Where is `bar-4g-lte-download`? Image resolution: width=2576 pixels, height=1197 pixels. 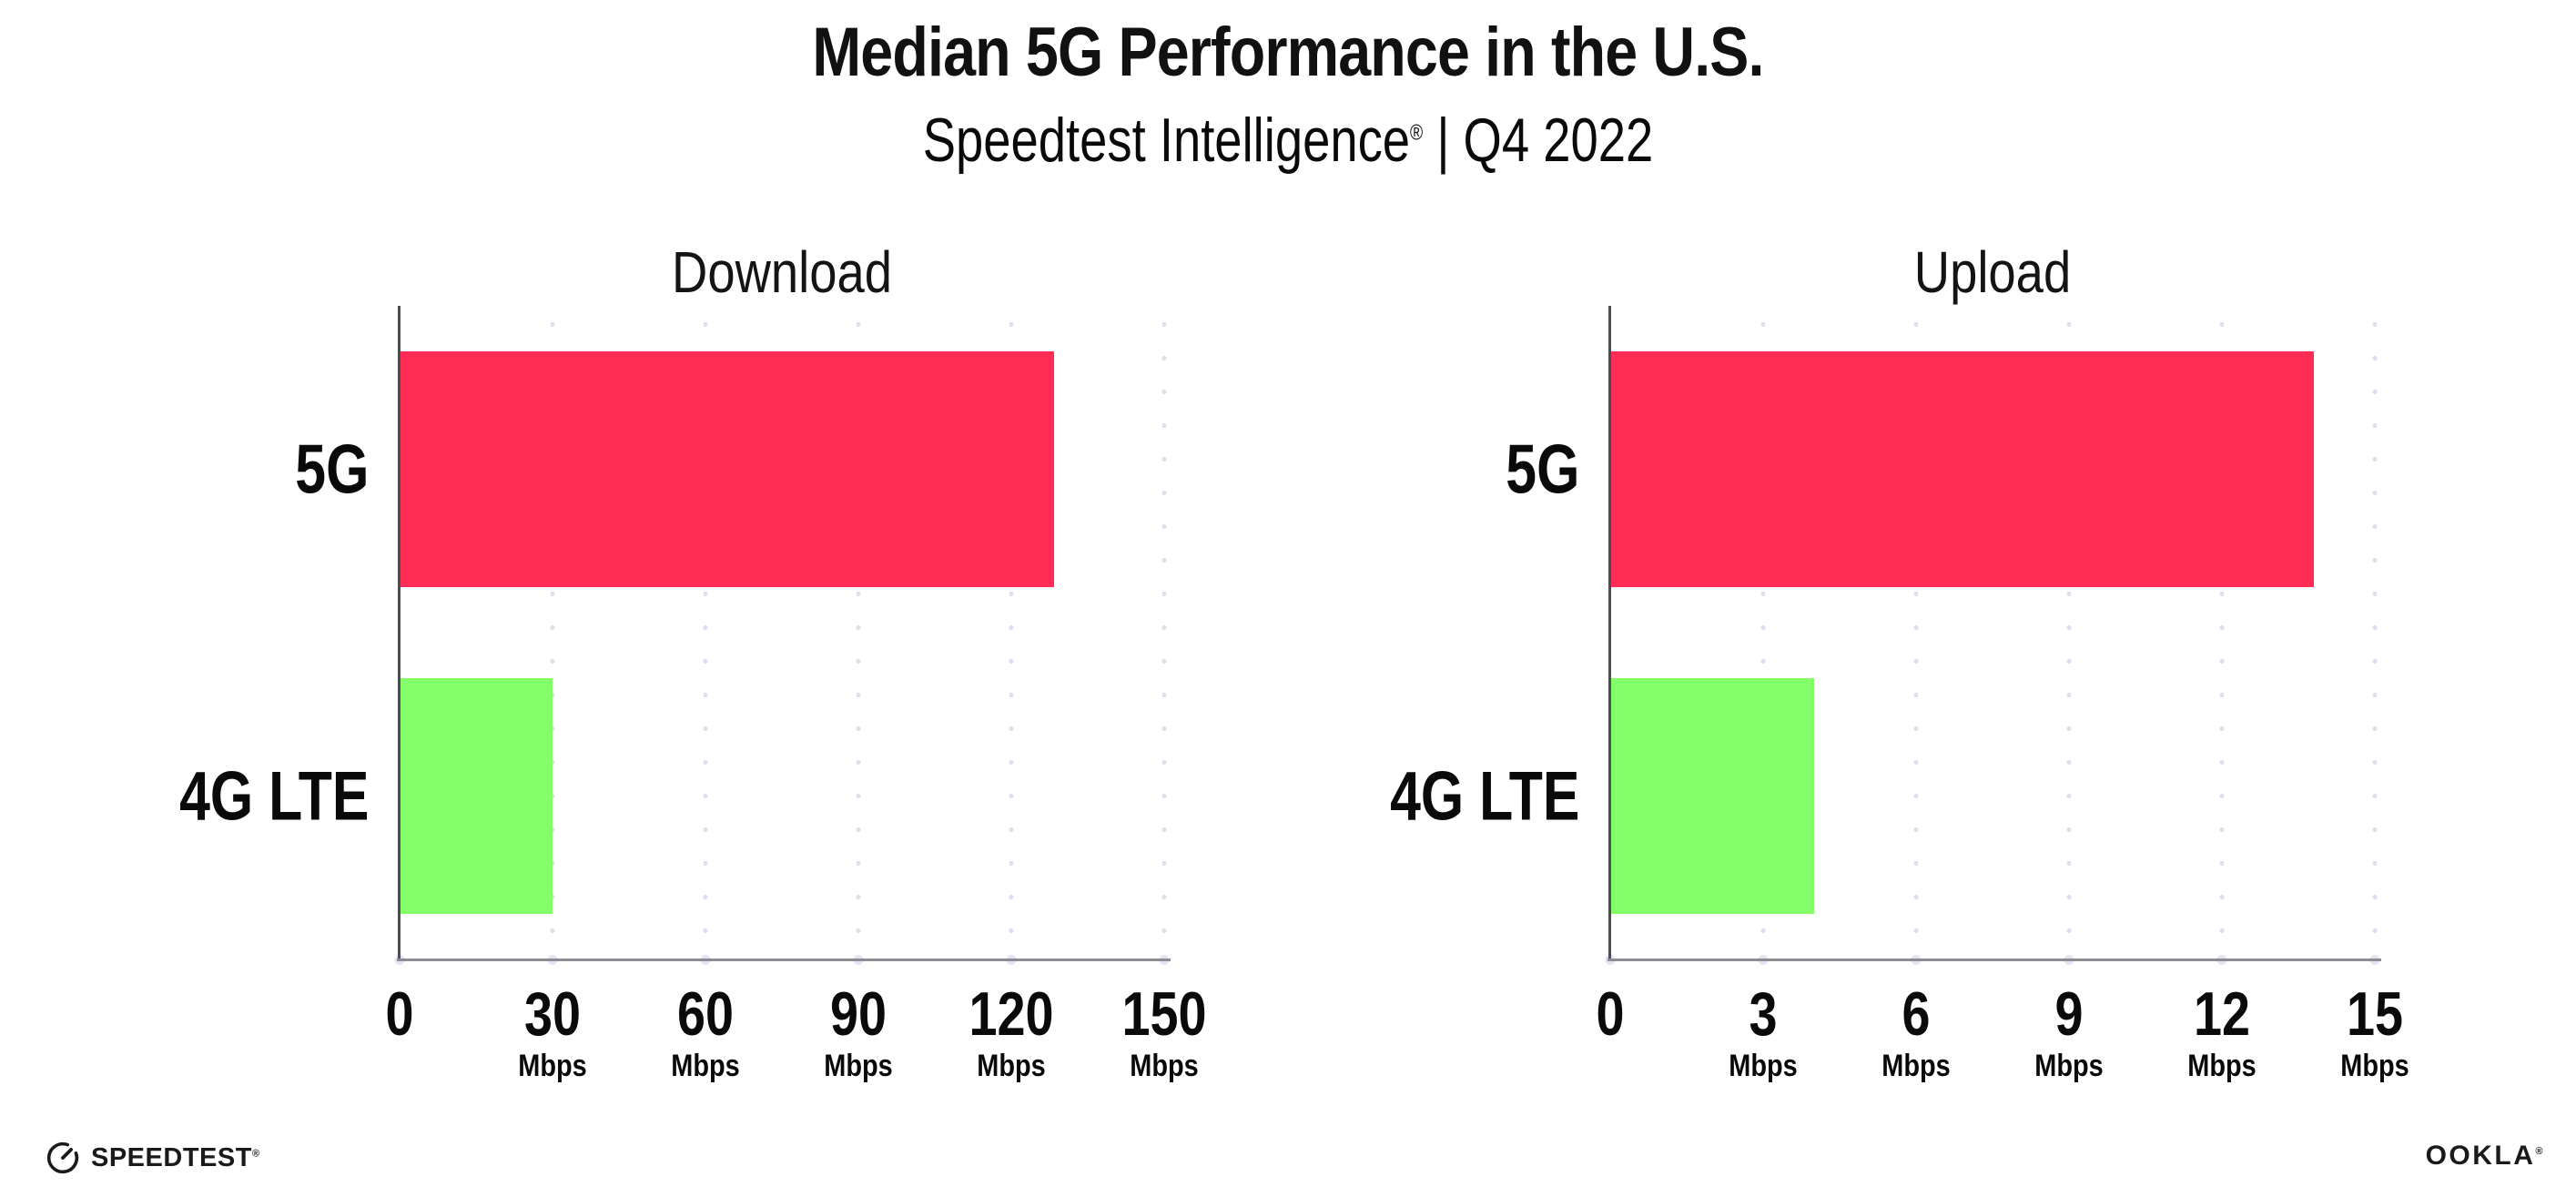 bar-4g-lte-download is located at coordinates (477, 796).